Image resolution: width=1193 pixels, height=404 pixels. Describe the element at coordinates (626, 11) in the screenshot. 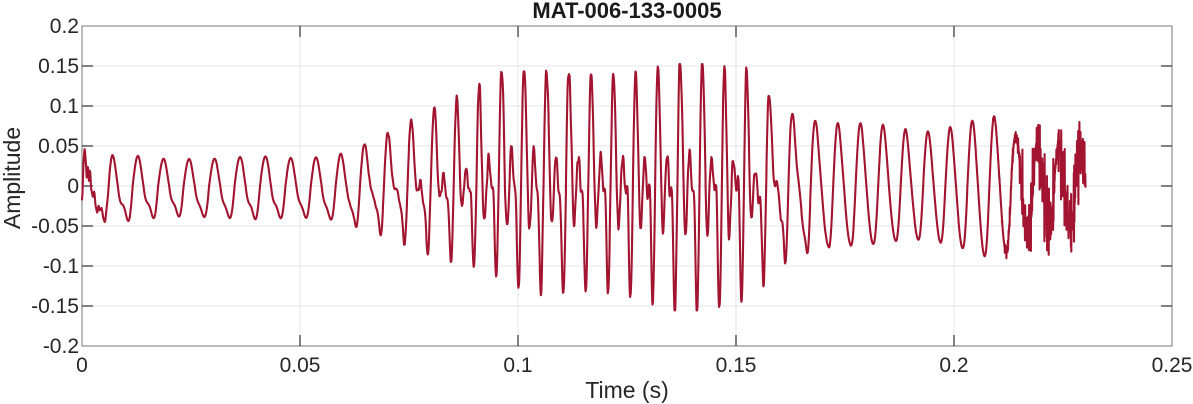

I see `svg-text: MAT-006-133-0005` at that location.